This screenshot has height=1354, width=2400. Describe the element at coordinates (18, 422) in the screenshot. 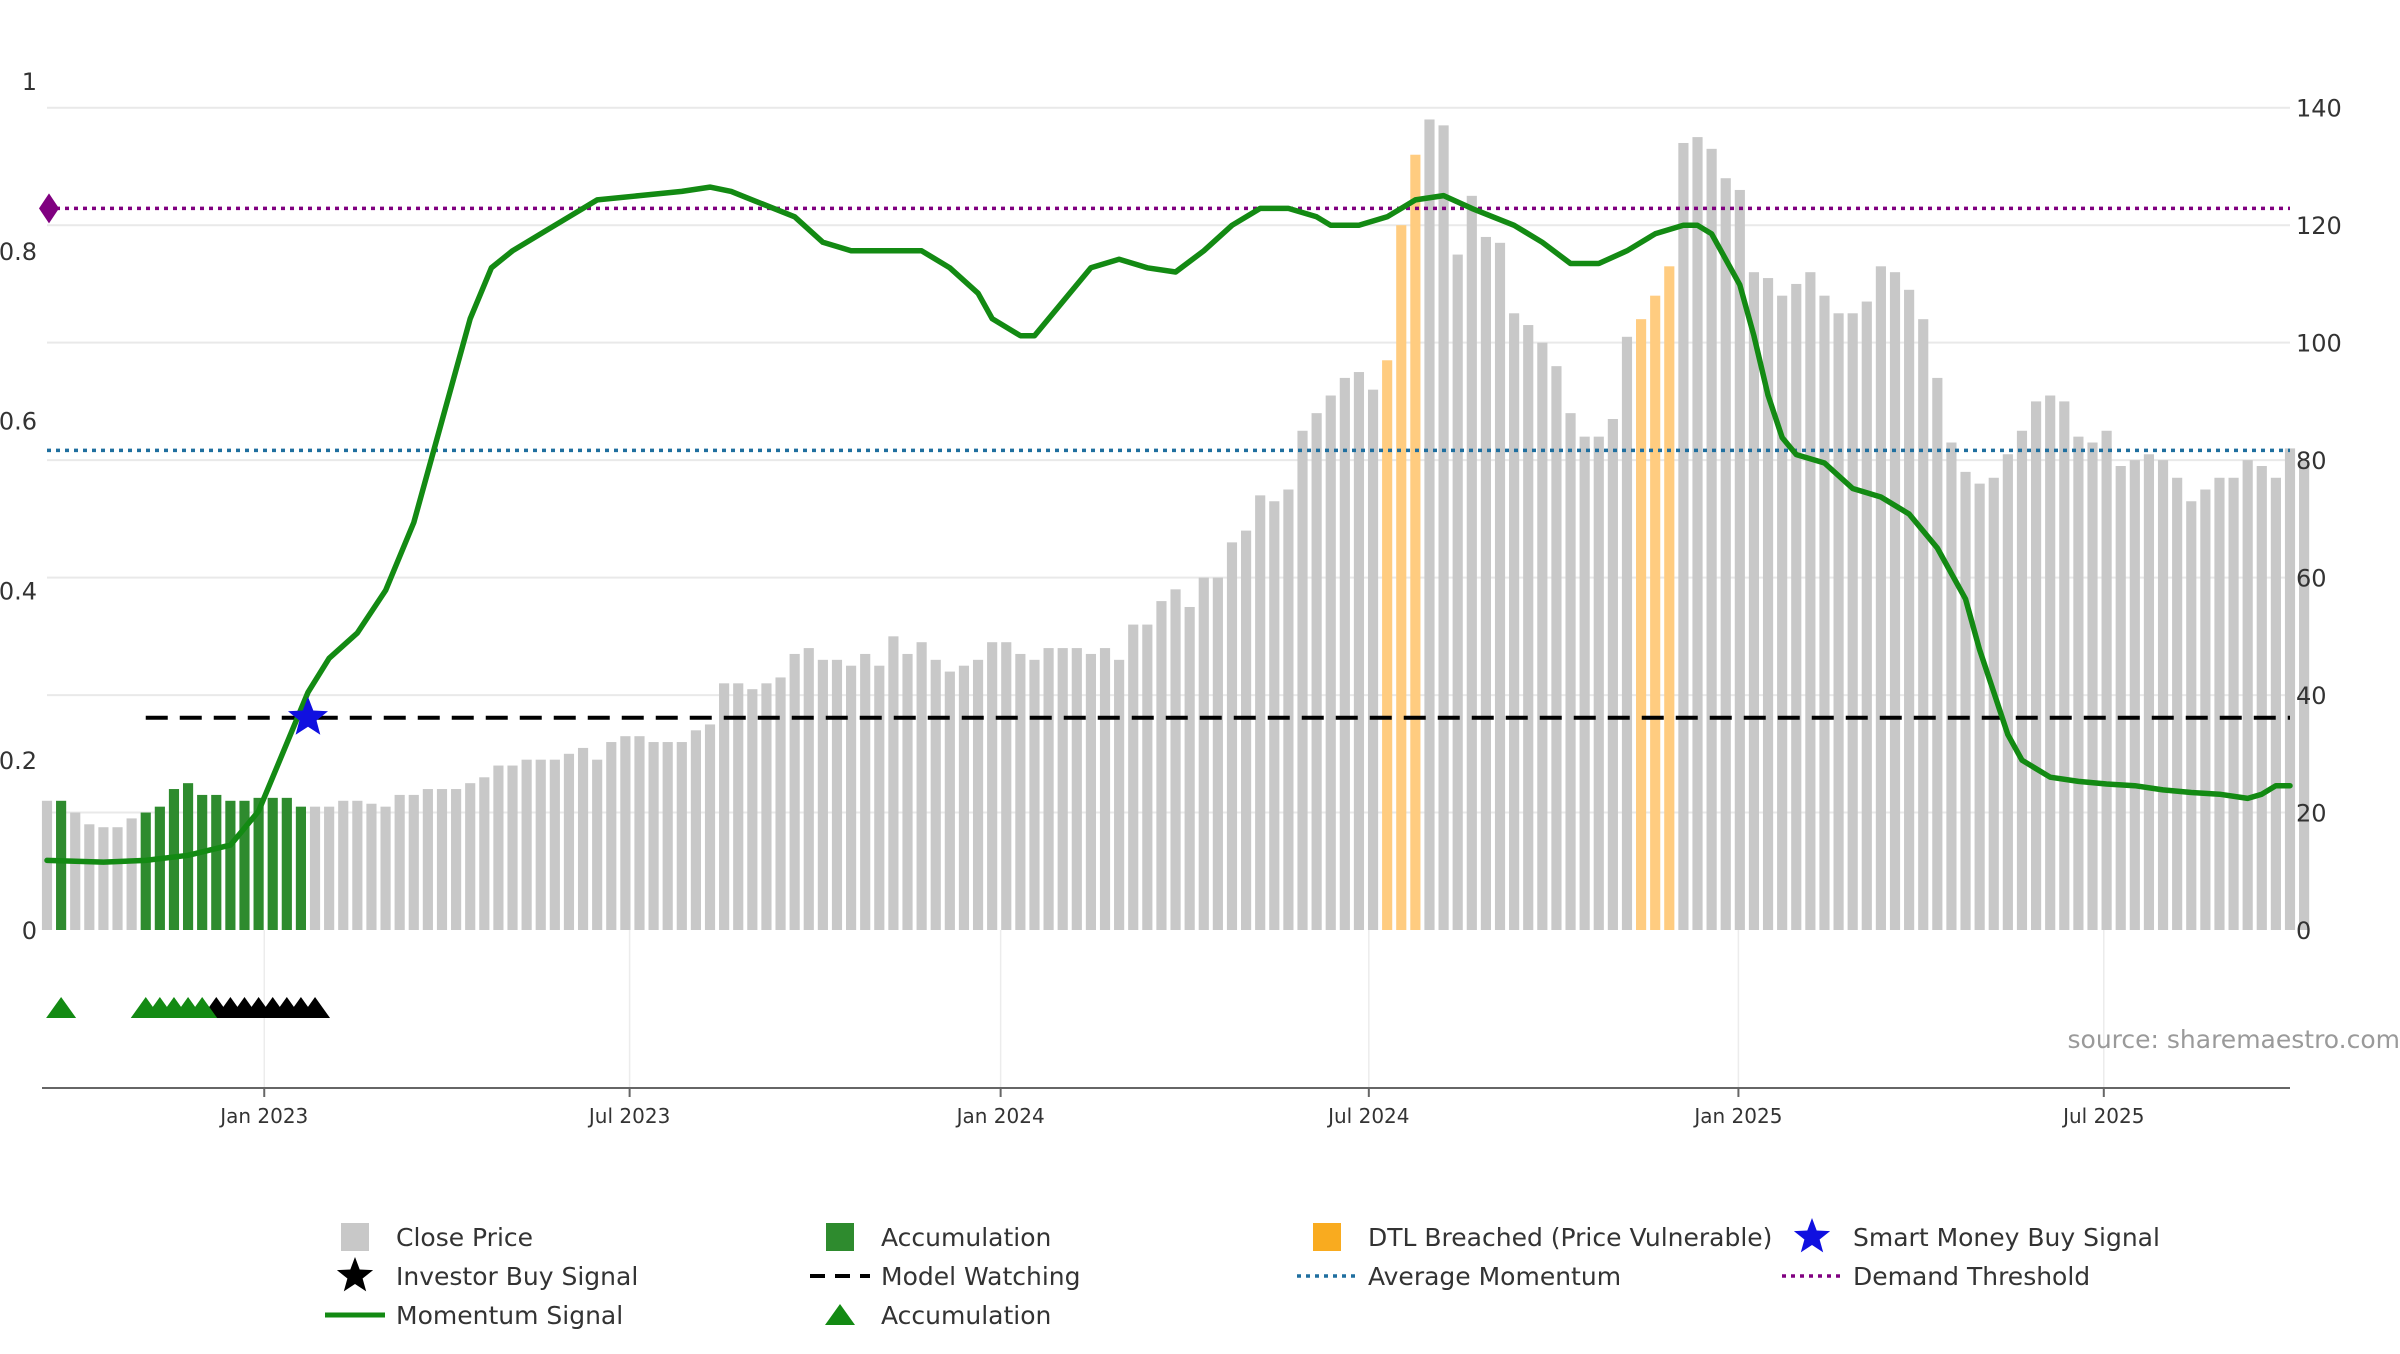

I see `left-tick-label: 0.6` at that location.